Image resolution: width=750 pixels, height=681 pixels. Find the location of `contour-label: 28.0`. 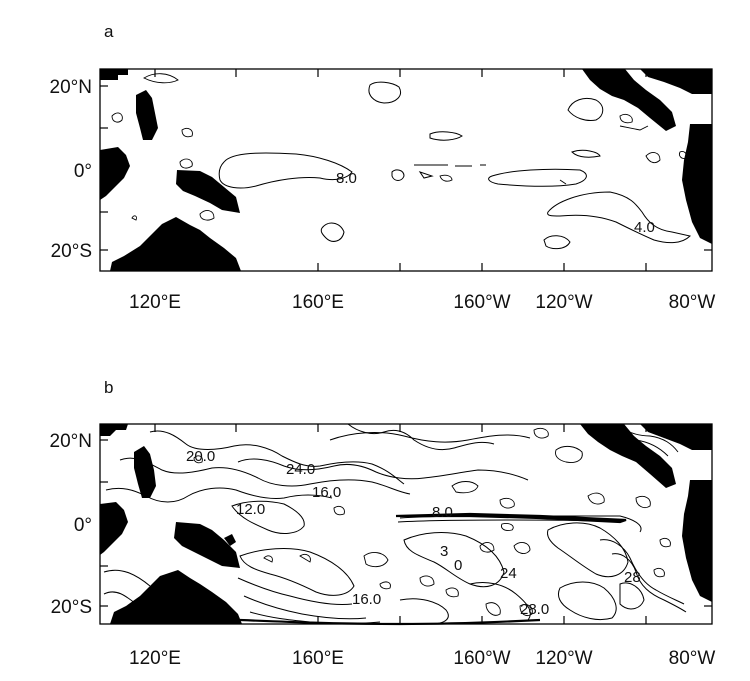

contour-label: 28.0 is located at coordinates (534, 609).